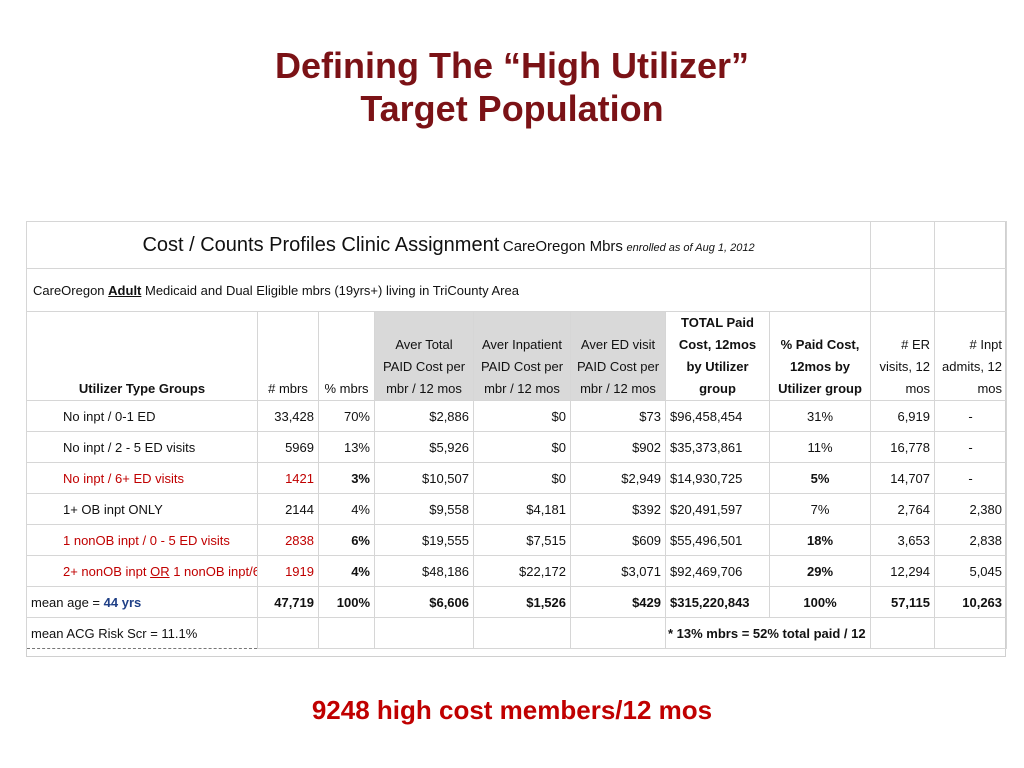 The width and height of the screenshot is (1024, 768). Describe the element at coordinates (512, 108) in the screenshot. I see `slide-title-line2: Target Population` at that location.